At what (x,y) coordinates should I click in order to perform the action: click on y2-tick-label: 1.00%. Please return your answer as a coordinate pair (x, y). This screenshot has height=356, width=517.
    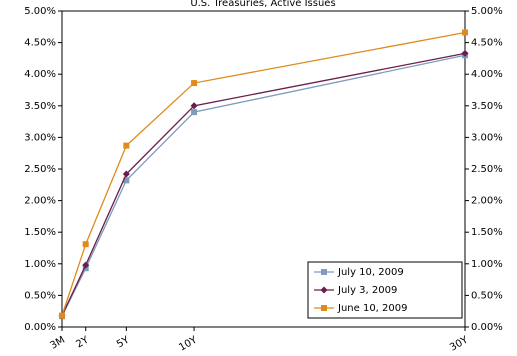
    Looking at the image, I should click on (487, 264).